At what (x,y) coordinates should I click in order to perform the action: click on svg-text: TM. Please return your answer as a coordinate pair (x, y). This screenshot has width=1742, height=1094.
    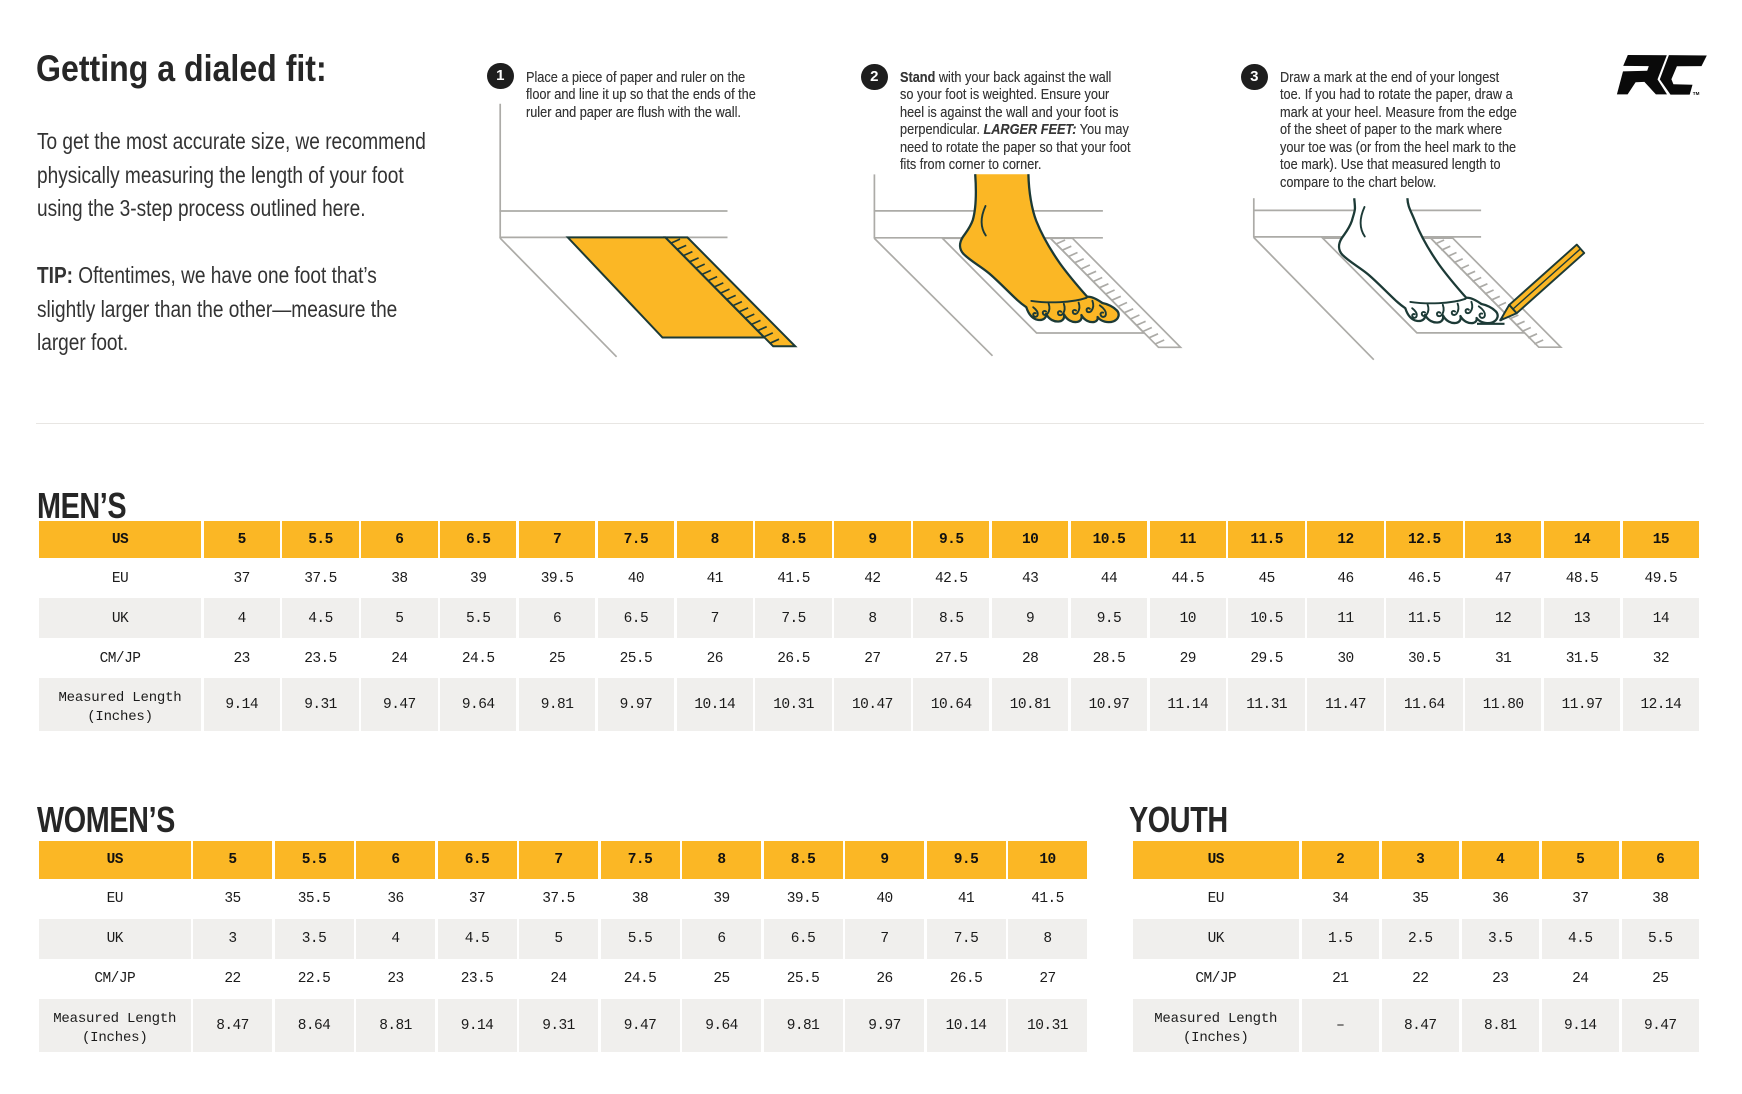
    Looking at the image, I should click on (1696, 93).